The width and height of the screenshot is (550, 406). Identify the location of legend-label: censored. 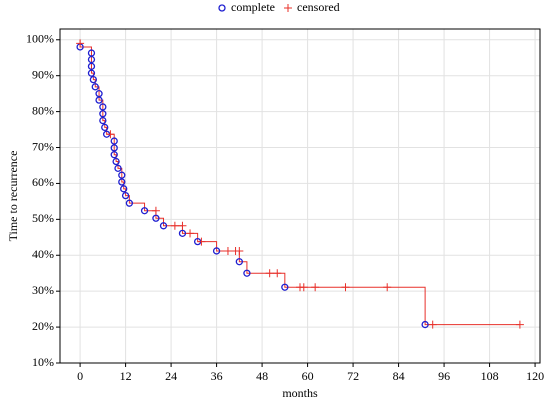
(318, 7).